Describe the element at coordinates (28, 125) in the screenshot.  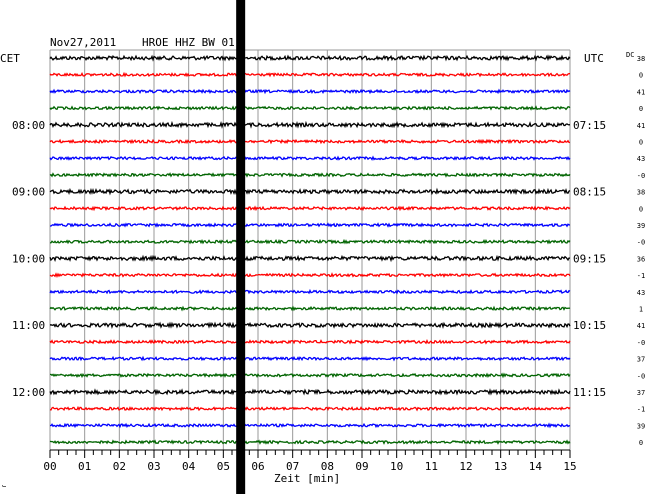
I see `left-hour-label: 08:00` at that location.